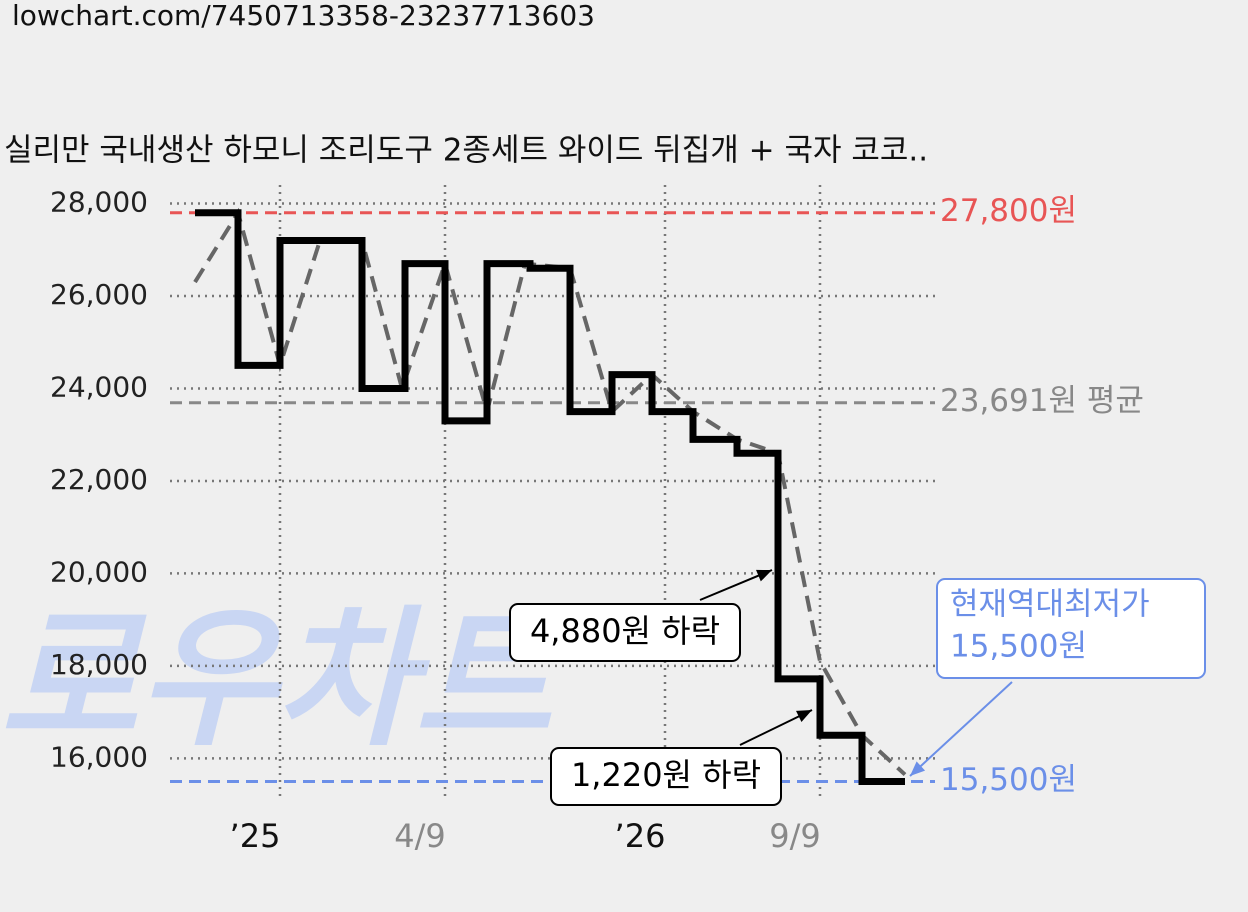 Image resolution: width=1248 pixels, height=912 pixels. Describe the element at coordinates (99, 479) in the screenshot. I see `y-tick-label: 22,000` at that location.